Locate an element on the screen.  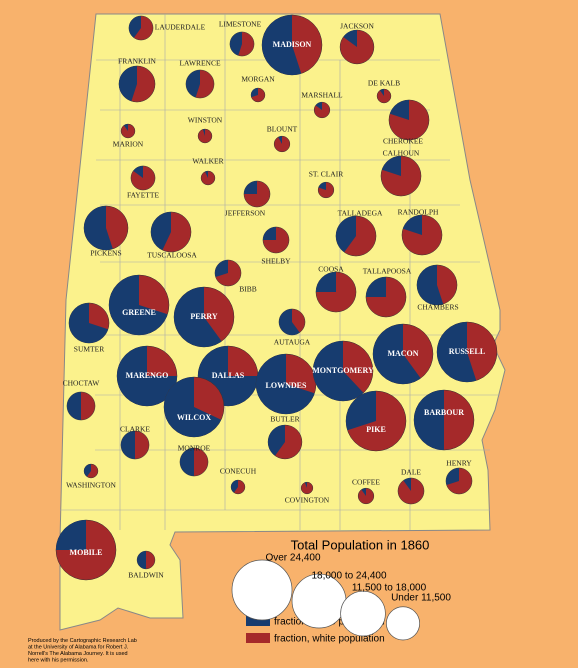
county-label: PICKENS is located at coordinates (105, 253).